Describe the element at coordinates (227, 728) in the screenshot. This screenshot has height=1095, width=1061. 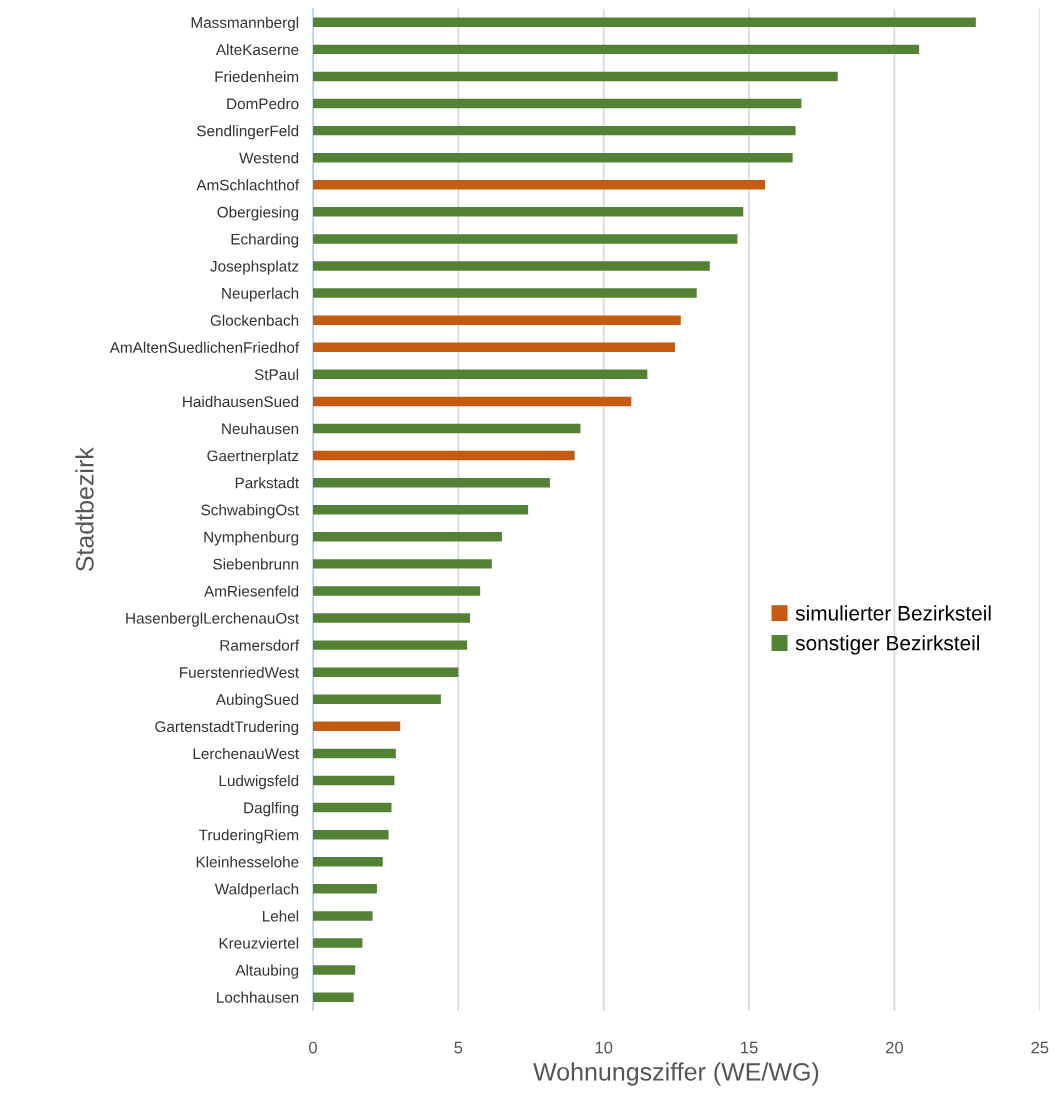
I see `y-tick-label: GartenstadtTrudering` at that location.